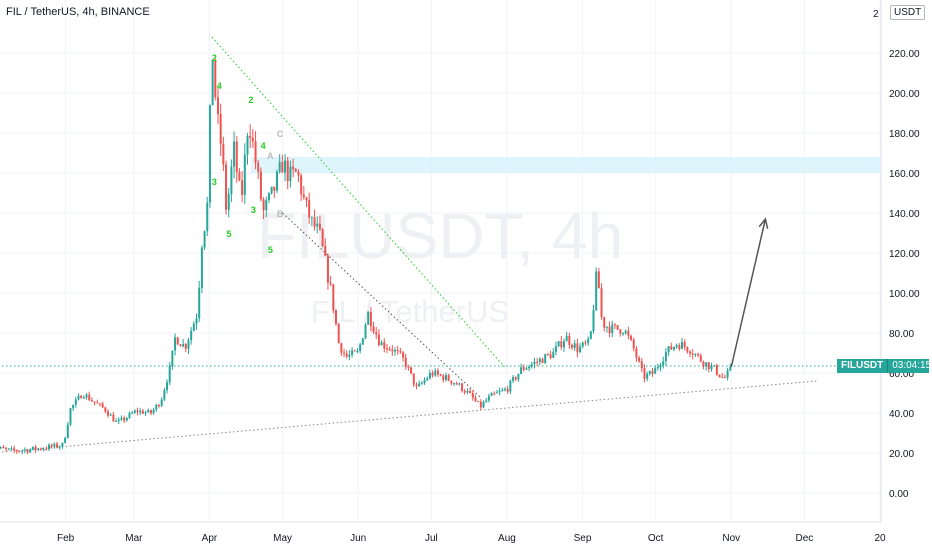 The width and height of the screenshot is (932, 555). Describe the element at coordinates (280, 214) in the screenshot. I see `wave-label-B: B` at that location.